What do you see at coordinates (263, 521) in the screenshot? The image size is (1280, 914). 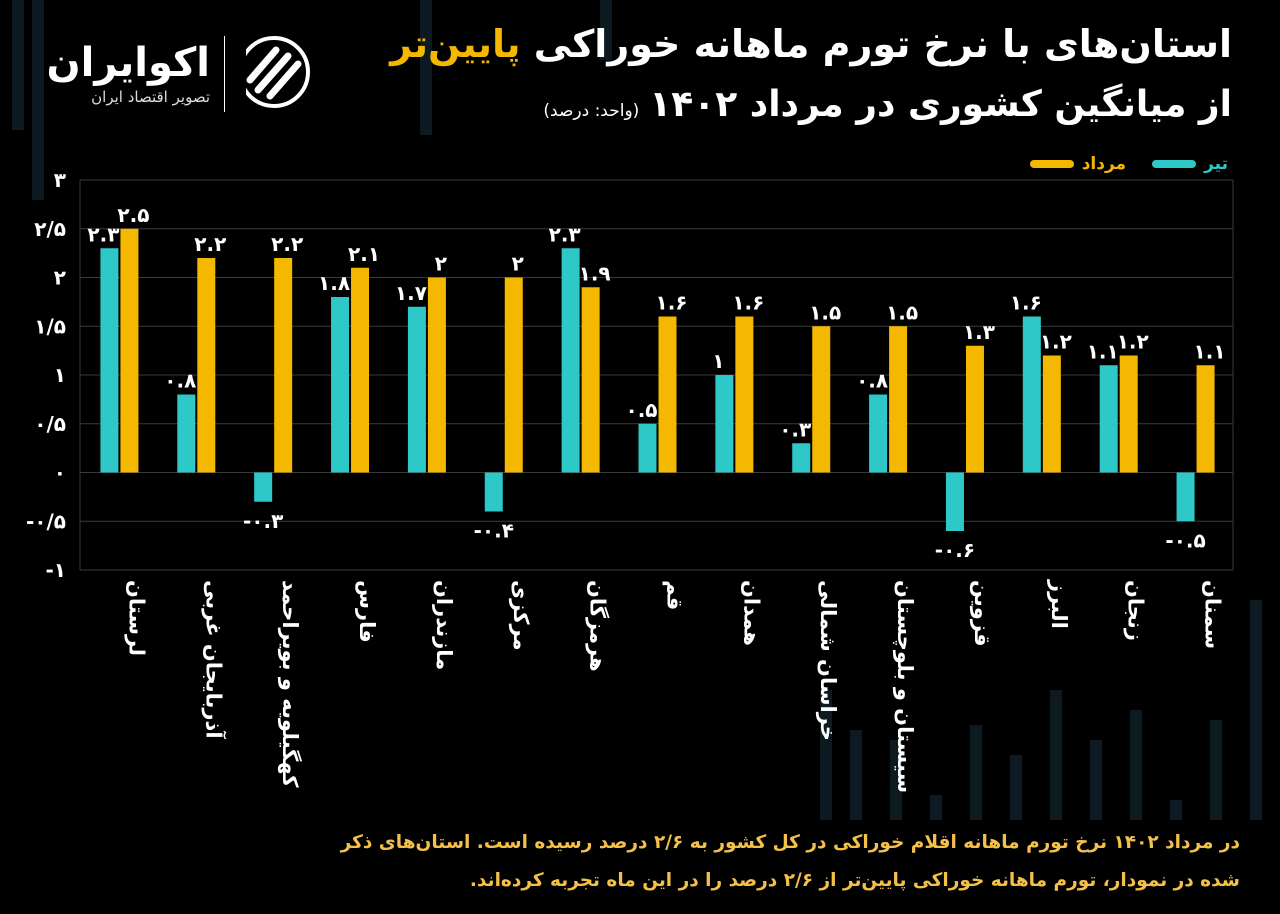 I see `data-label-tir: -۰.۳` at bounding box center [263, 521].